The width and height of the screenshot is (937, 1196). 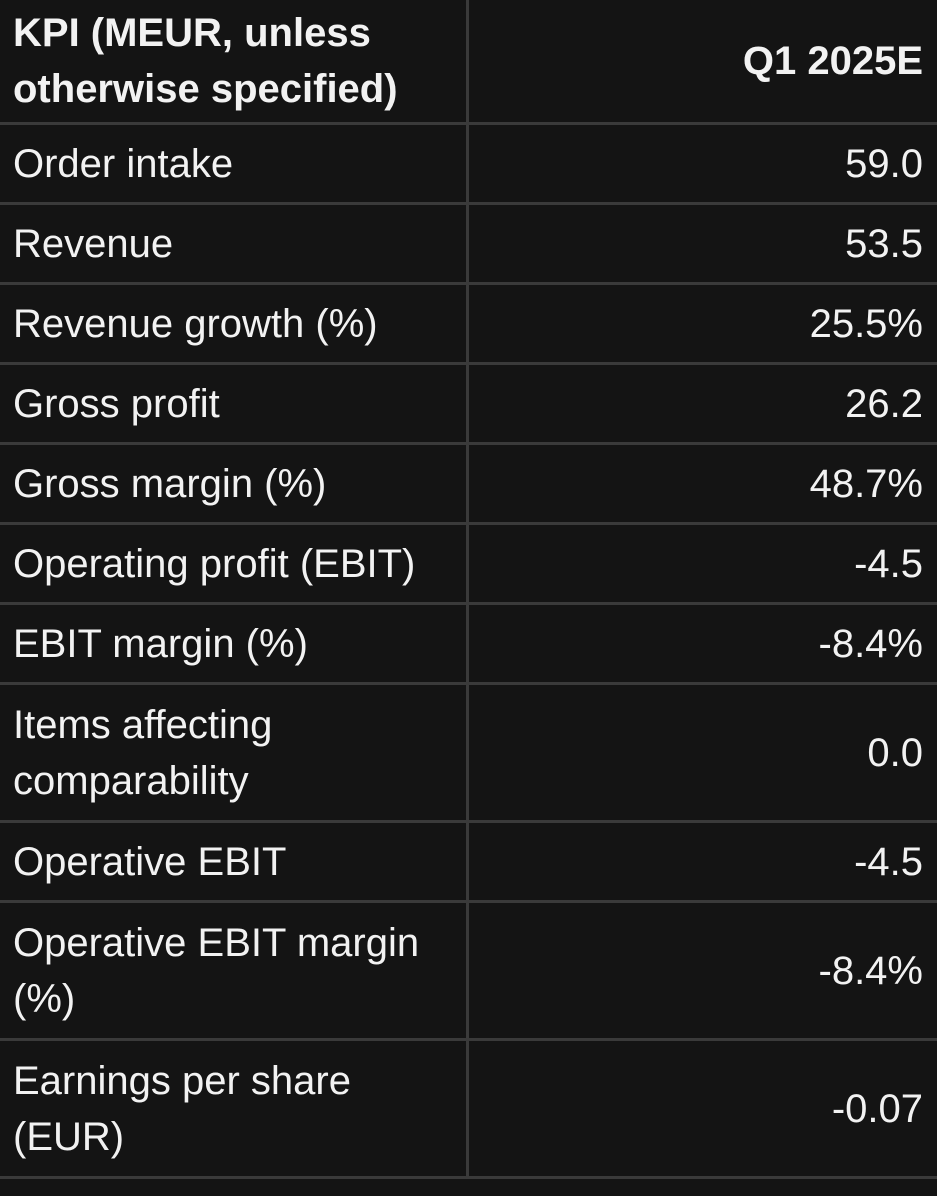 I want to click on table-row: Operating profit (EBIT) -4.5, so click(x=468, y=563).